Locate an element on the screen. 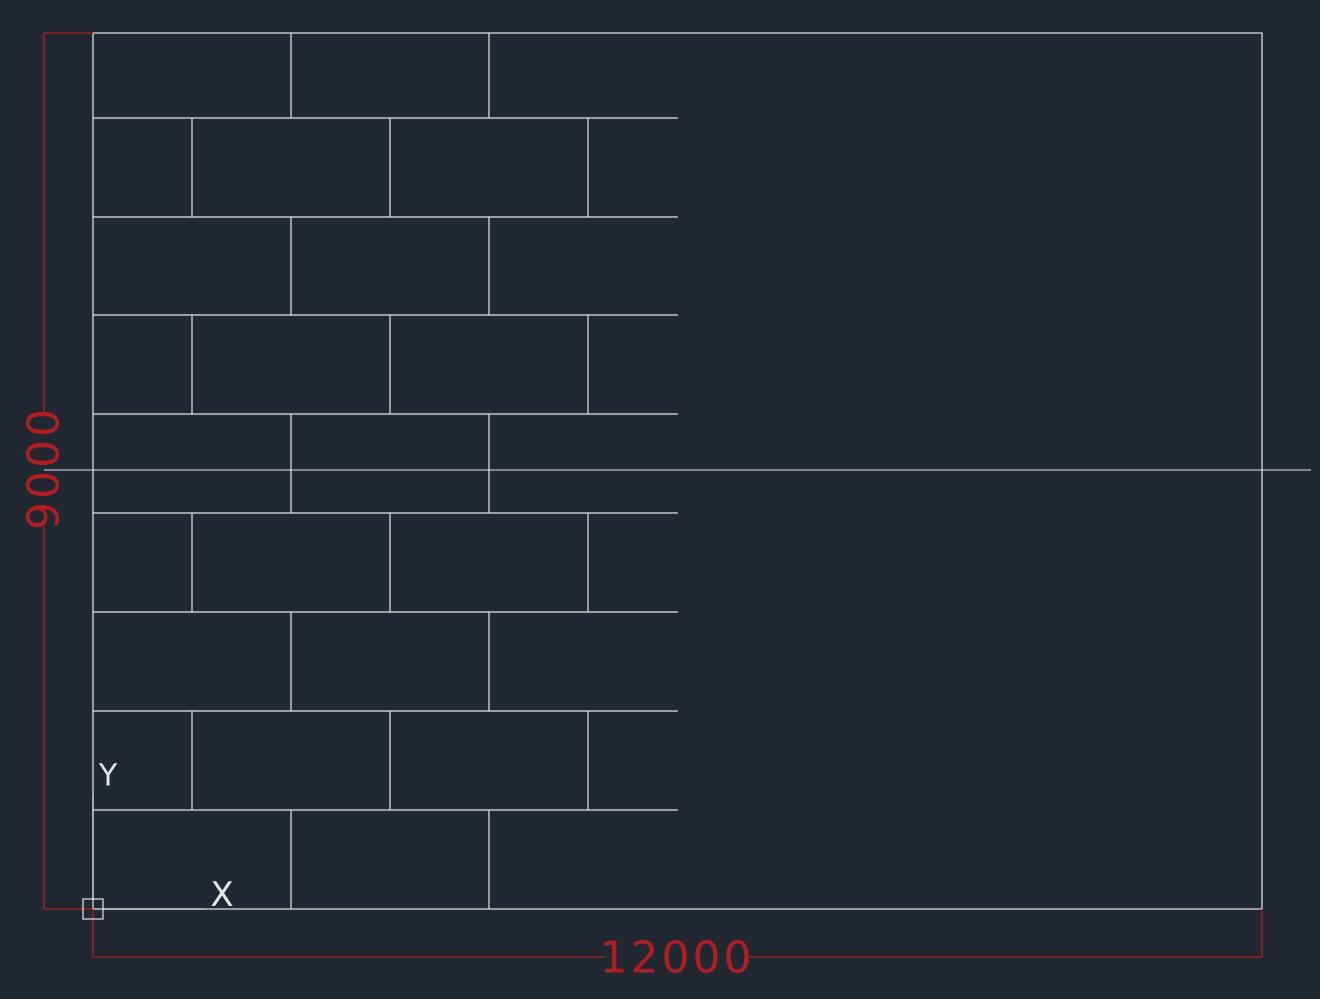 This screenshot has height=999, width=1320. ucs-y-label: Y is located at coordinates (108, 776).